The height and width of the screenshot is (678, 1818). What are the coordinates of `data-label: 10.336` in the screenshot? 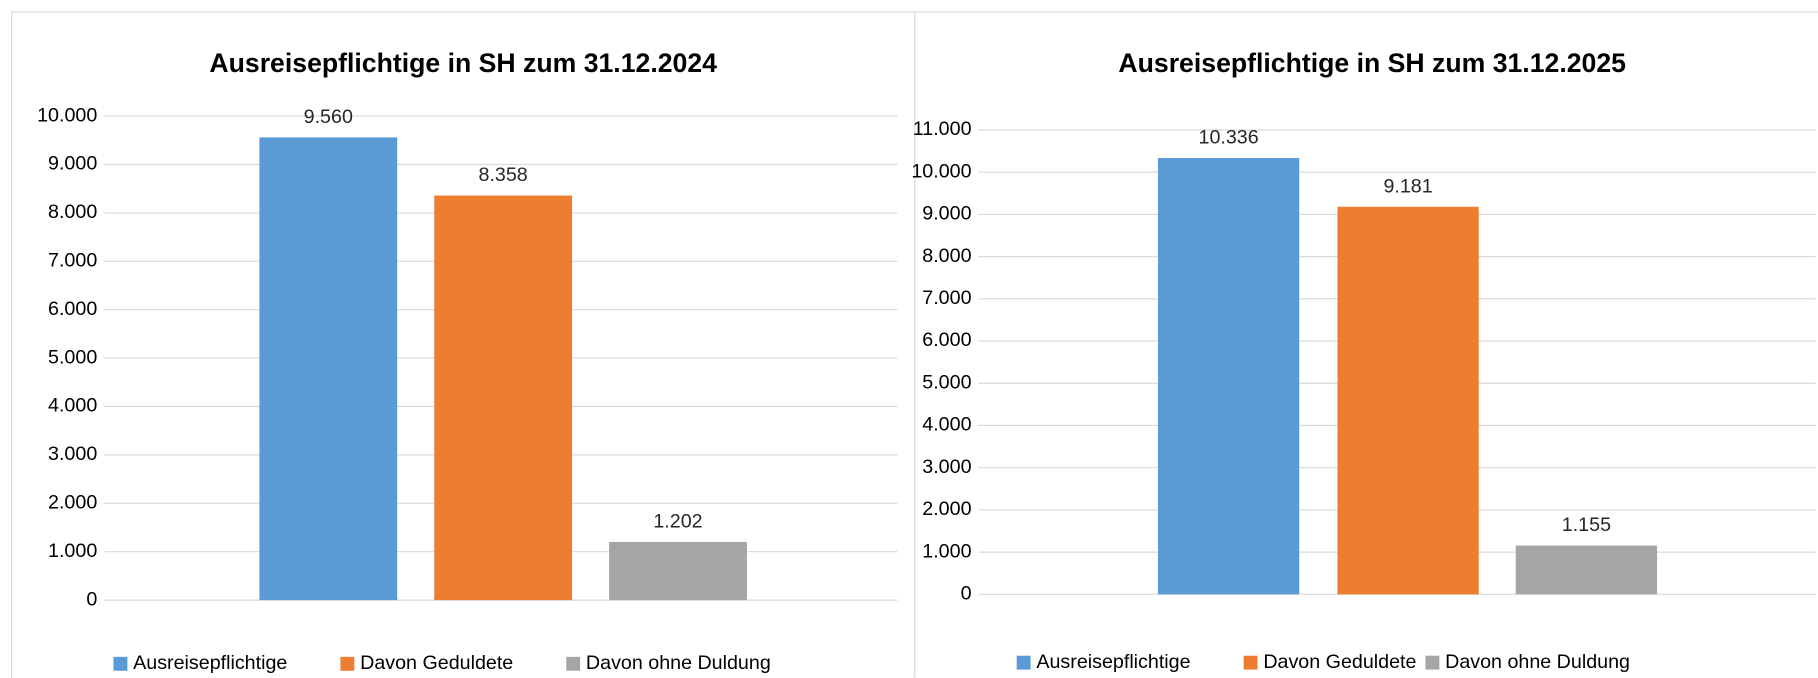 It's located at (1229, 138).